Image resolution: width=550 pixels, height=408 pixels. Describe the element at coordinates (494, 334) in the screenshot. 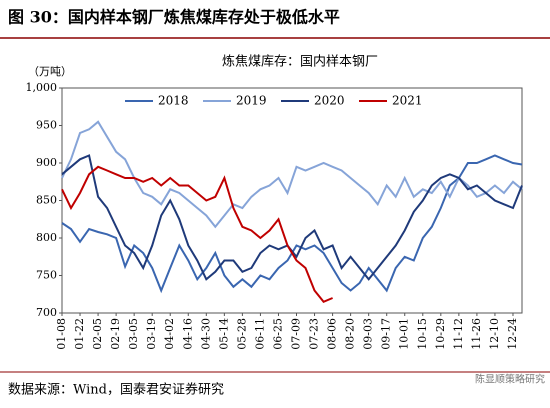

I see `x-tick-label: 12-10` at that location.